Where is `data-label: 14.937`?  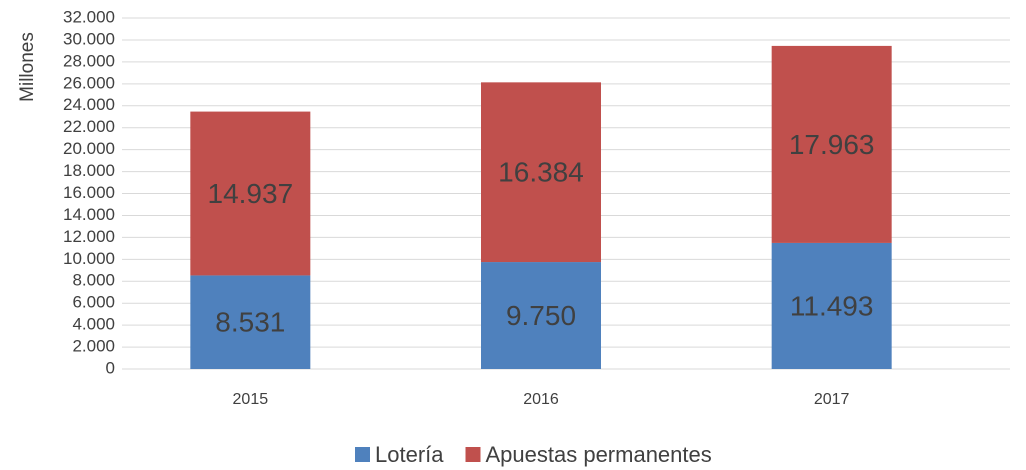 data-label: 14.937 is located at coordinates (251, 193).